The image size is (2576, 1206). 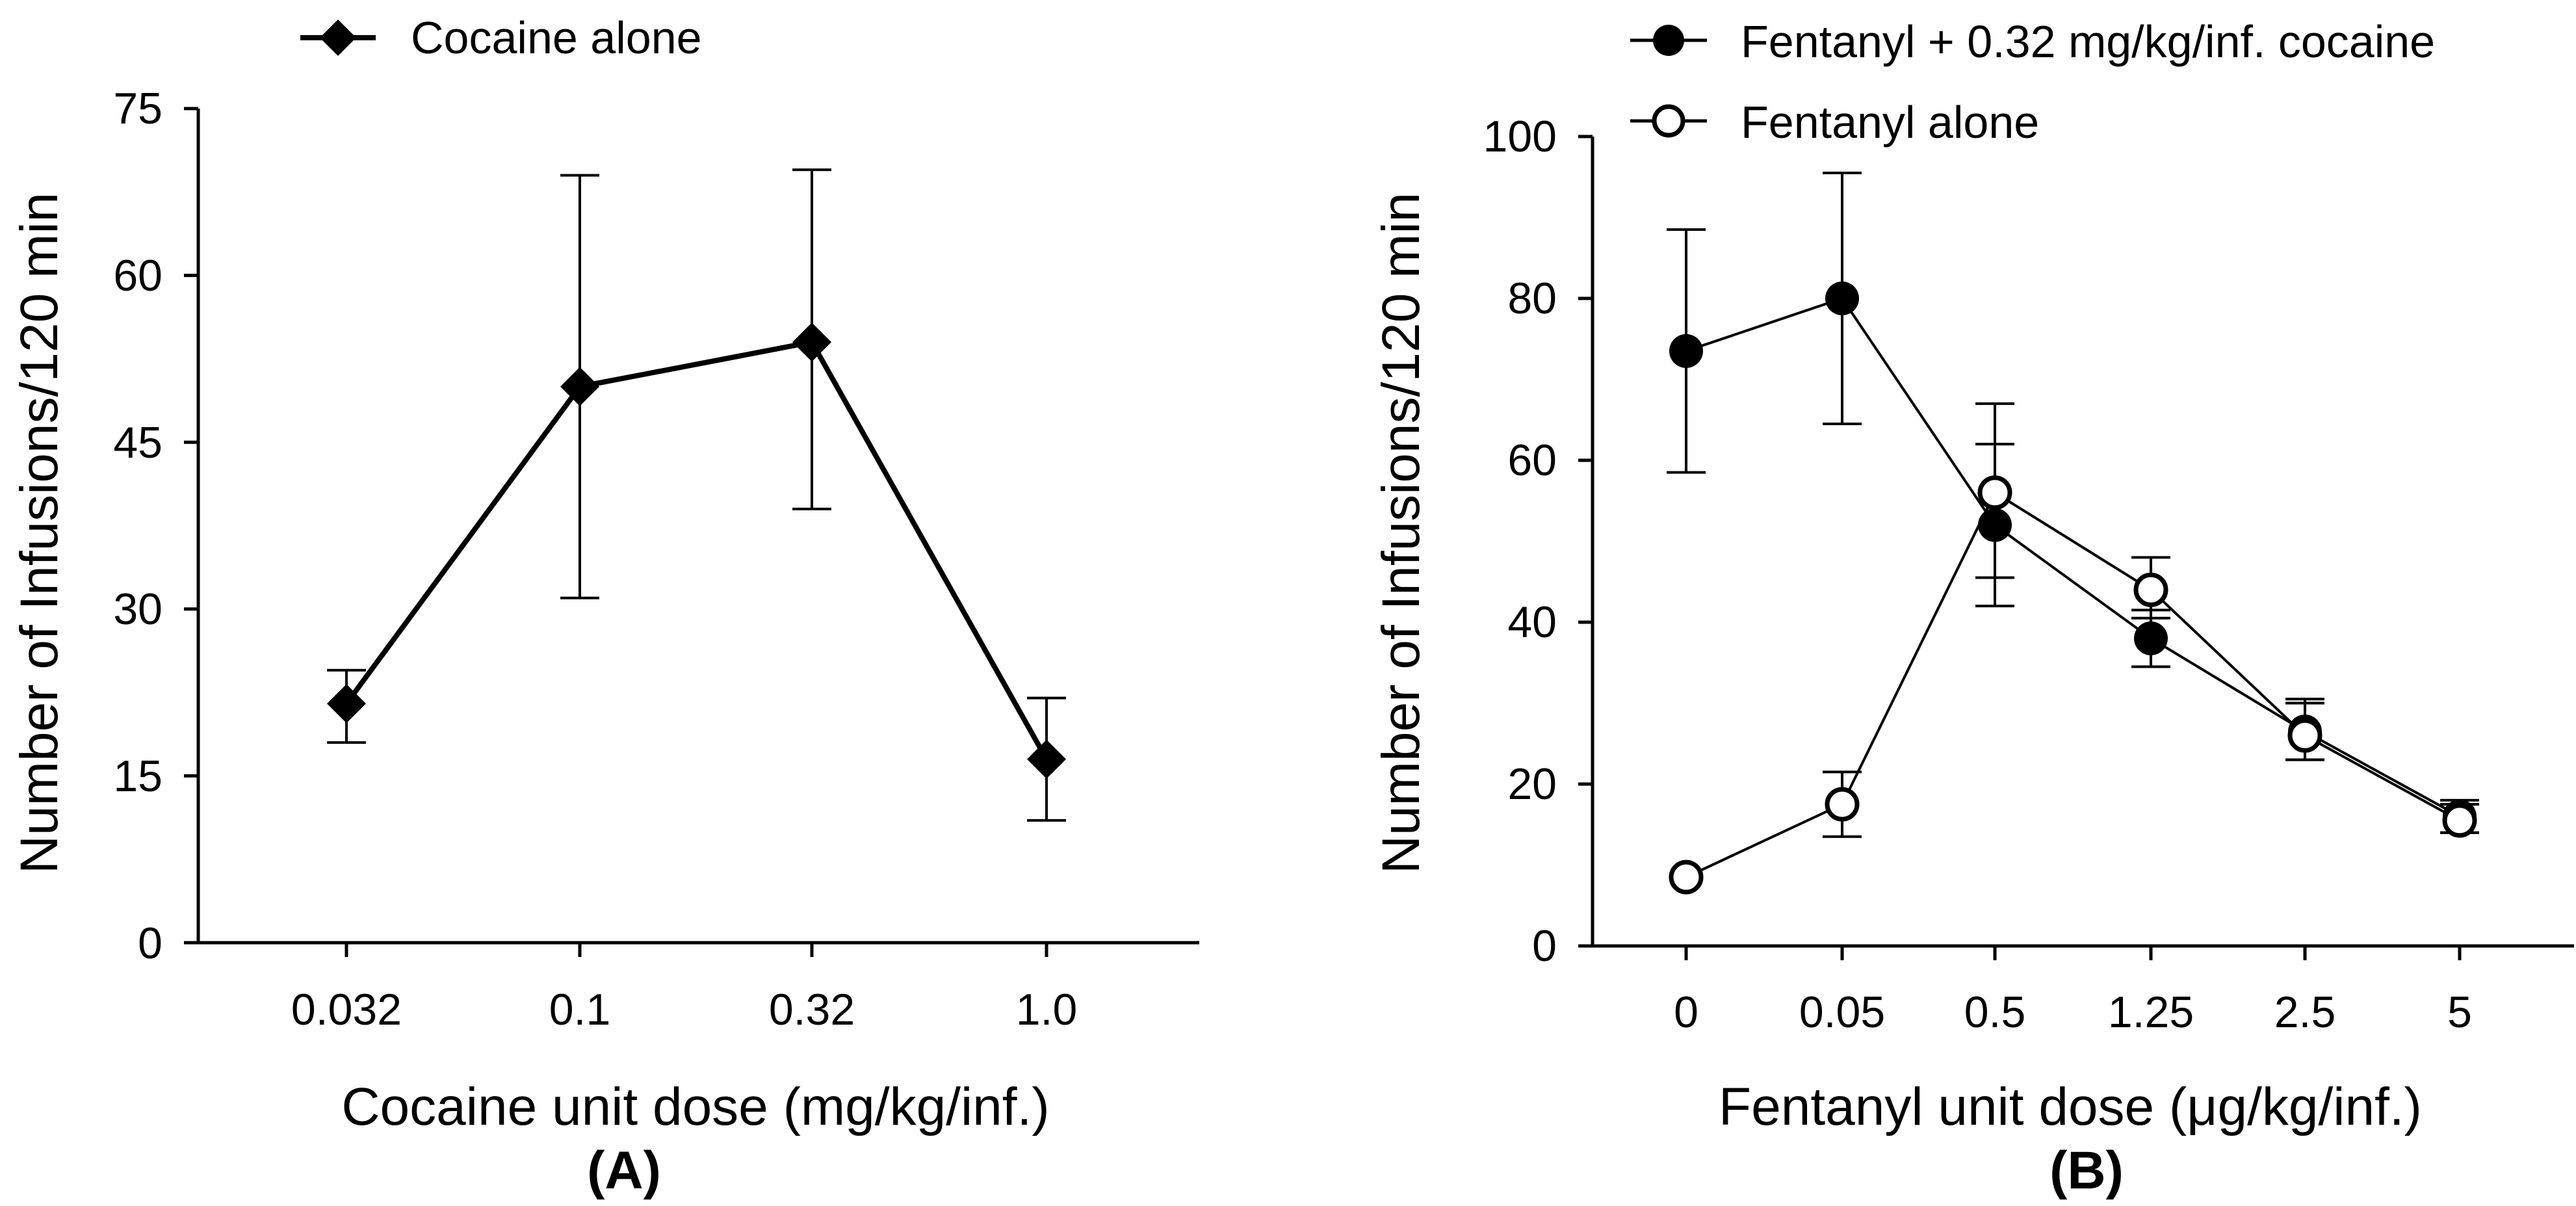 What do you see at coordinates (138, 275) in the screenshot?
I see `panel-a-y-tick-label: 60` at bounding box center [138, 275].